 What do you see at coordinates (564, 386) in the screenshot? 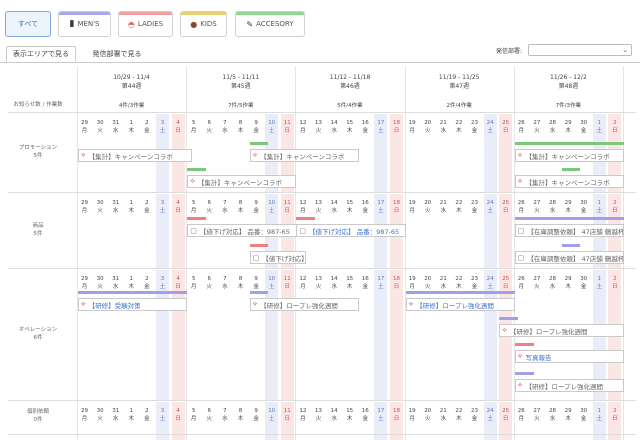
I see `task-label: 【研修】ロープレ強化週間` at bounding box center [564, 386].